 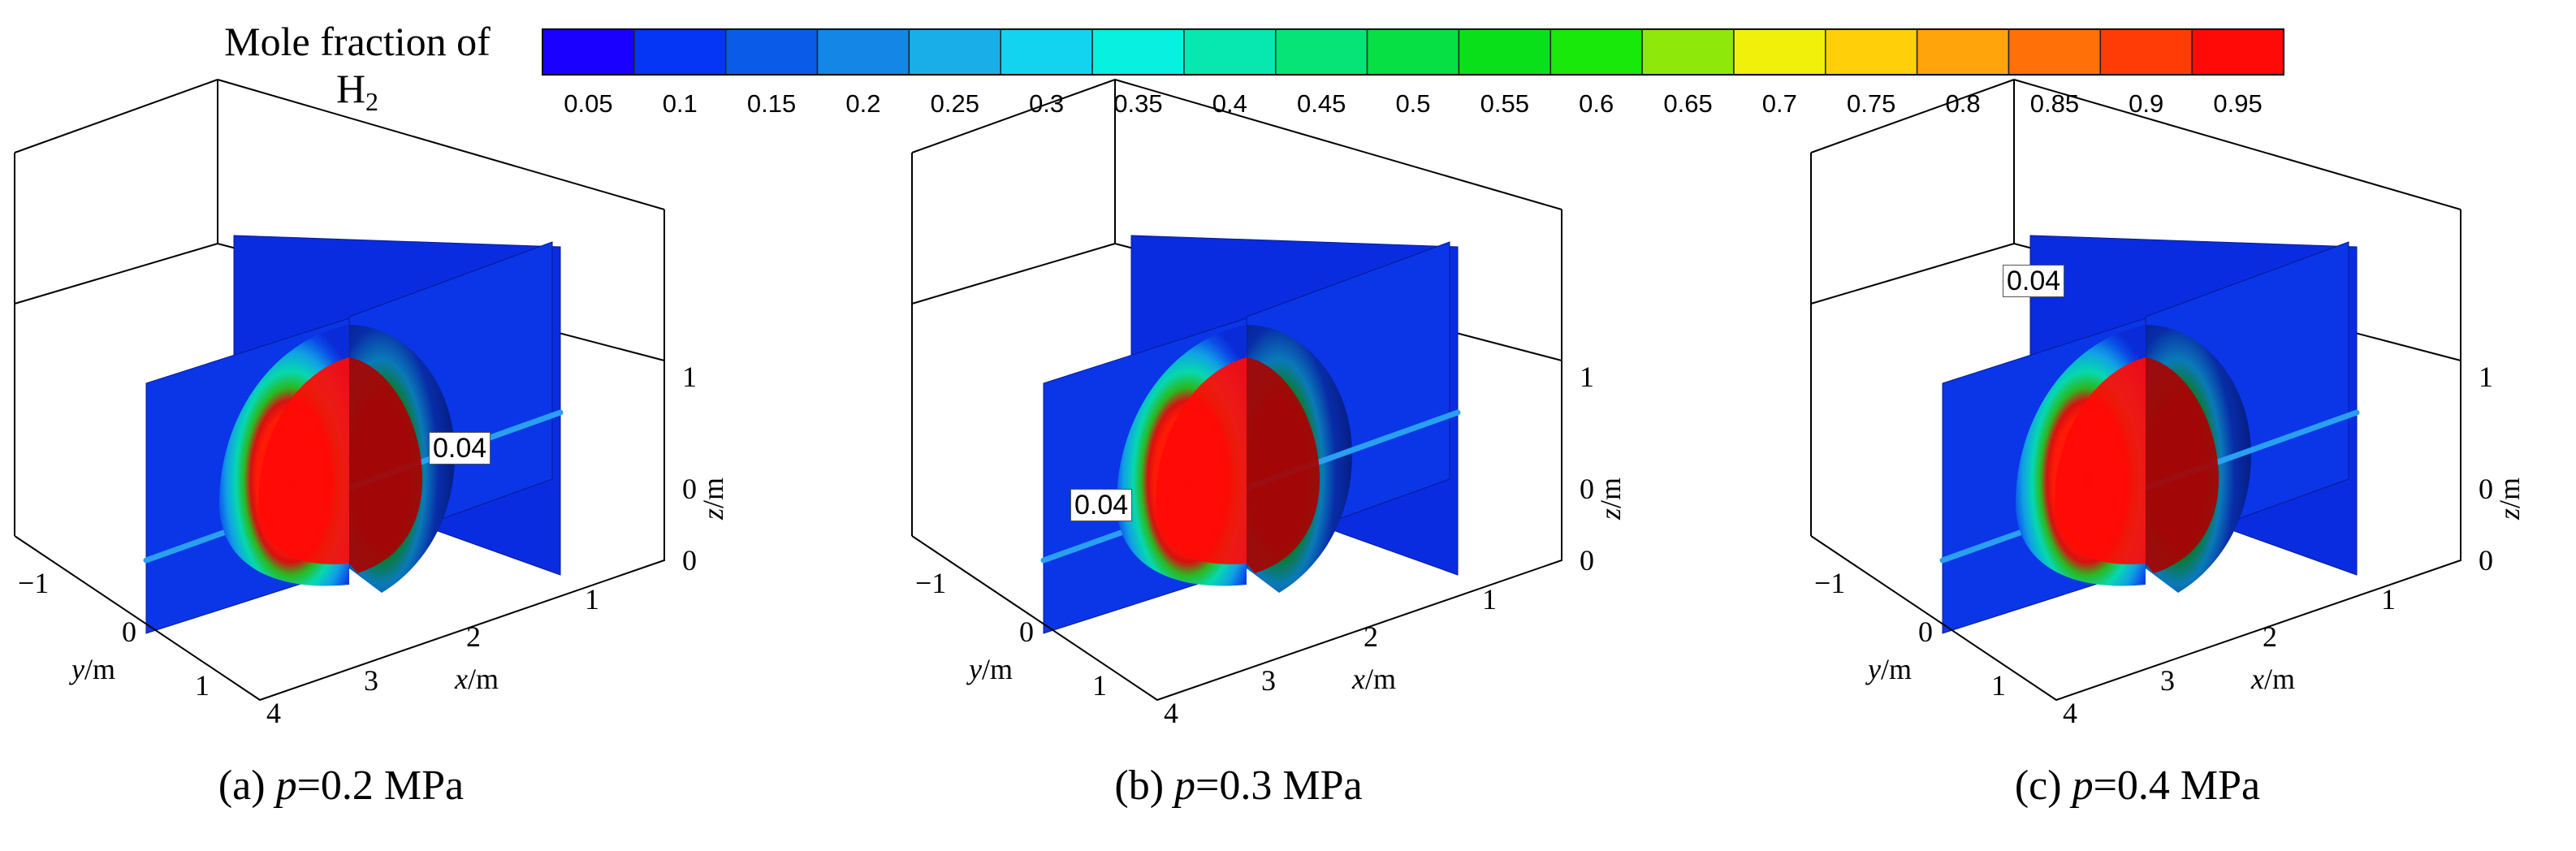 I want to click on colorbar-tick-label: 0.35, so click(x=1138, y=103).